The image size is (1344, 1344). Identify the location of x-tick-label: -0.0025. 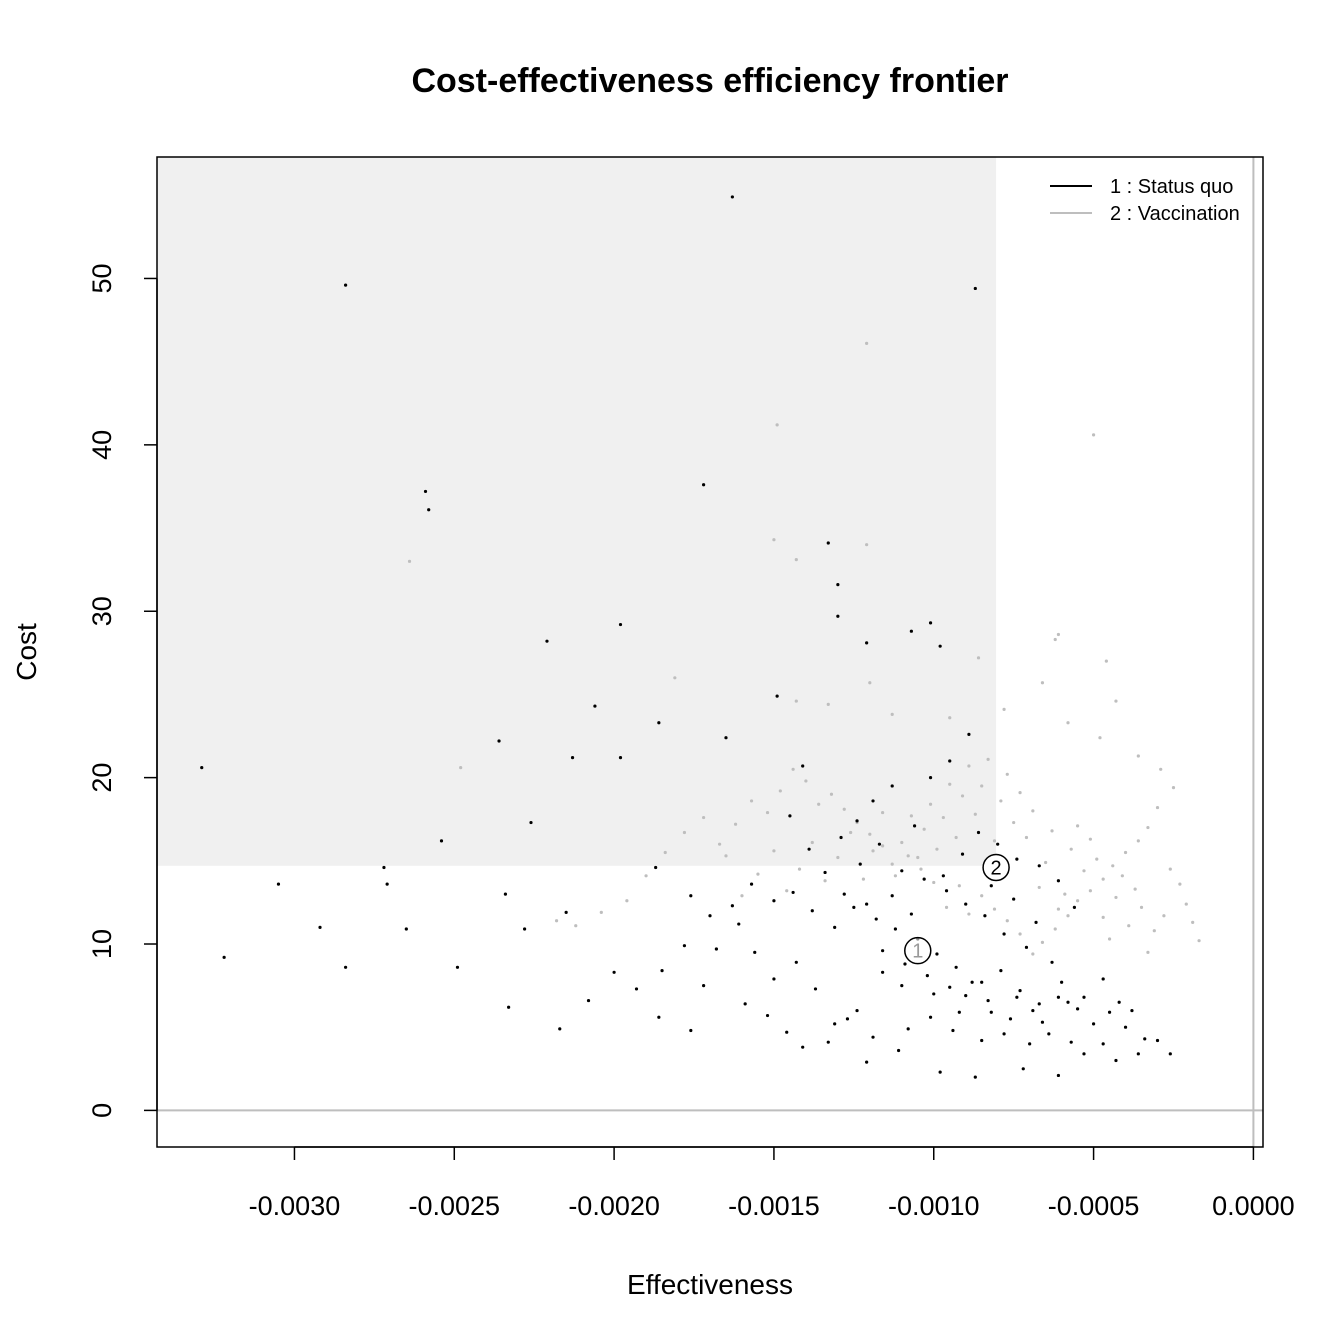
(454, 1206).